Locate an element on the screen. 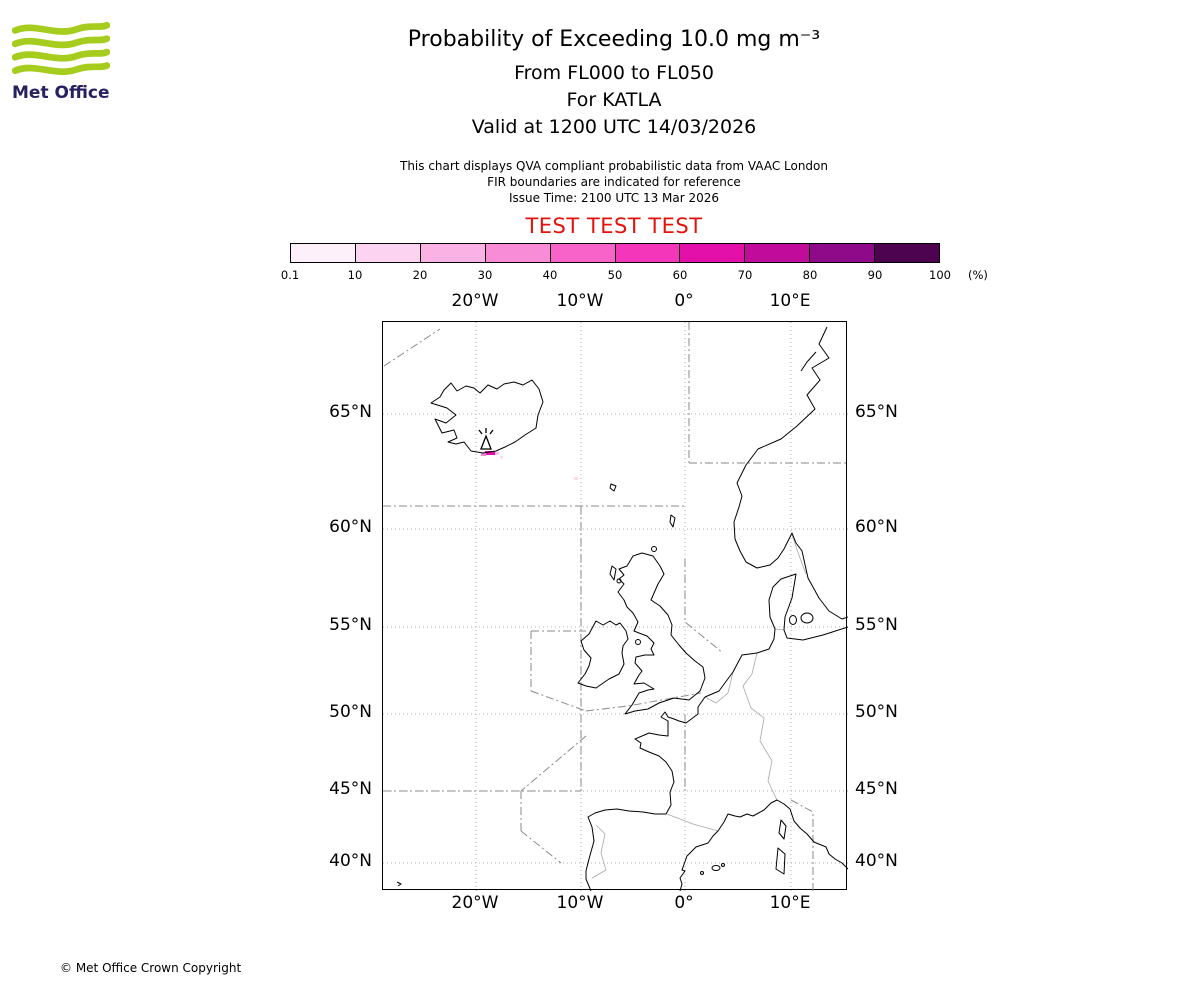 The width and height of the screenshot is (1200, 1000). colorbar-unit-label: (%) is located at coordinates (978, 275).